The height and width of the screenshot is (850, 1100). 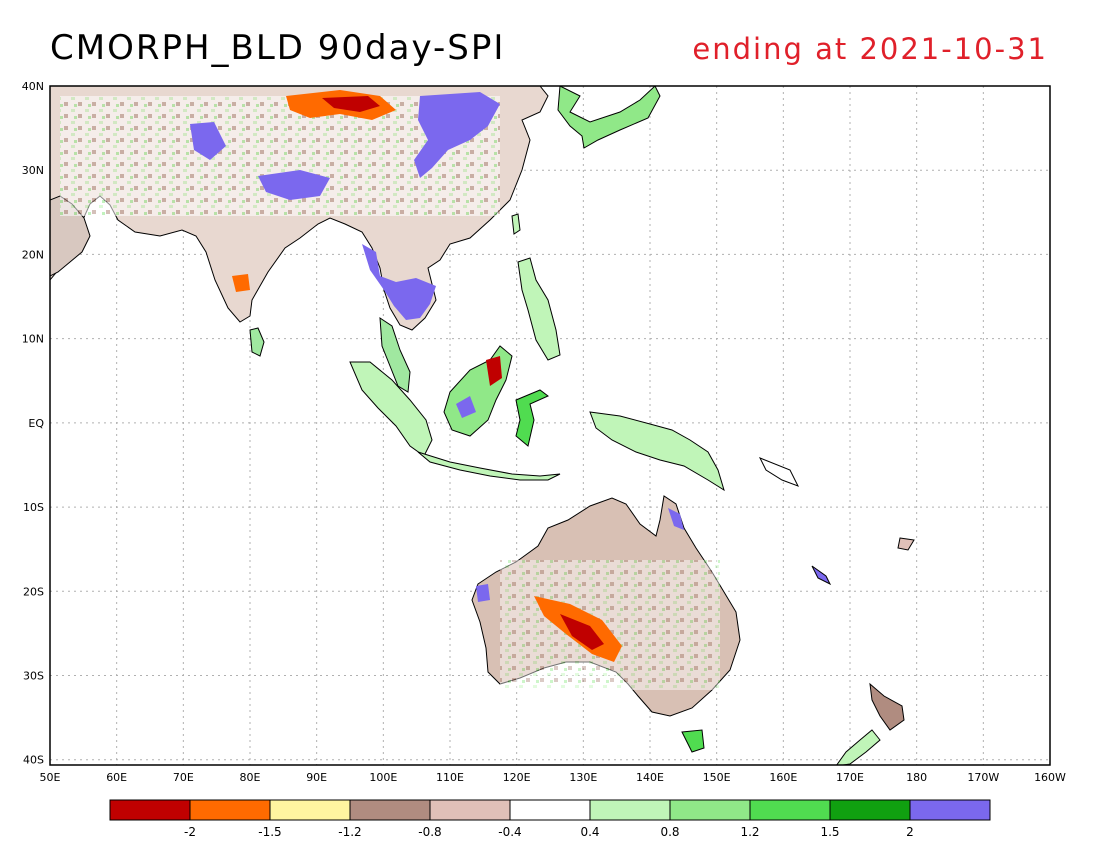 I want to click on legend-label: -1.5, so click(x=269, y=832).